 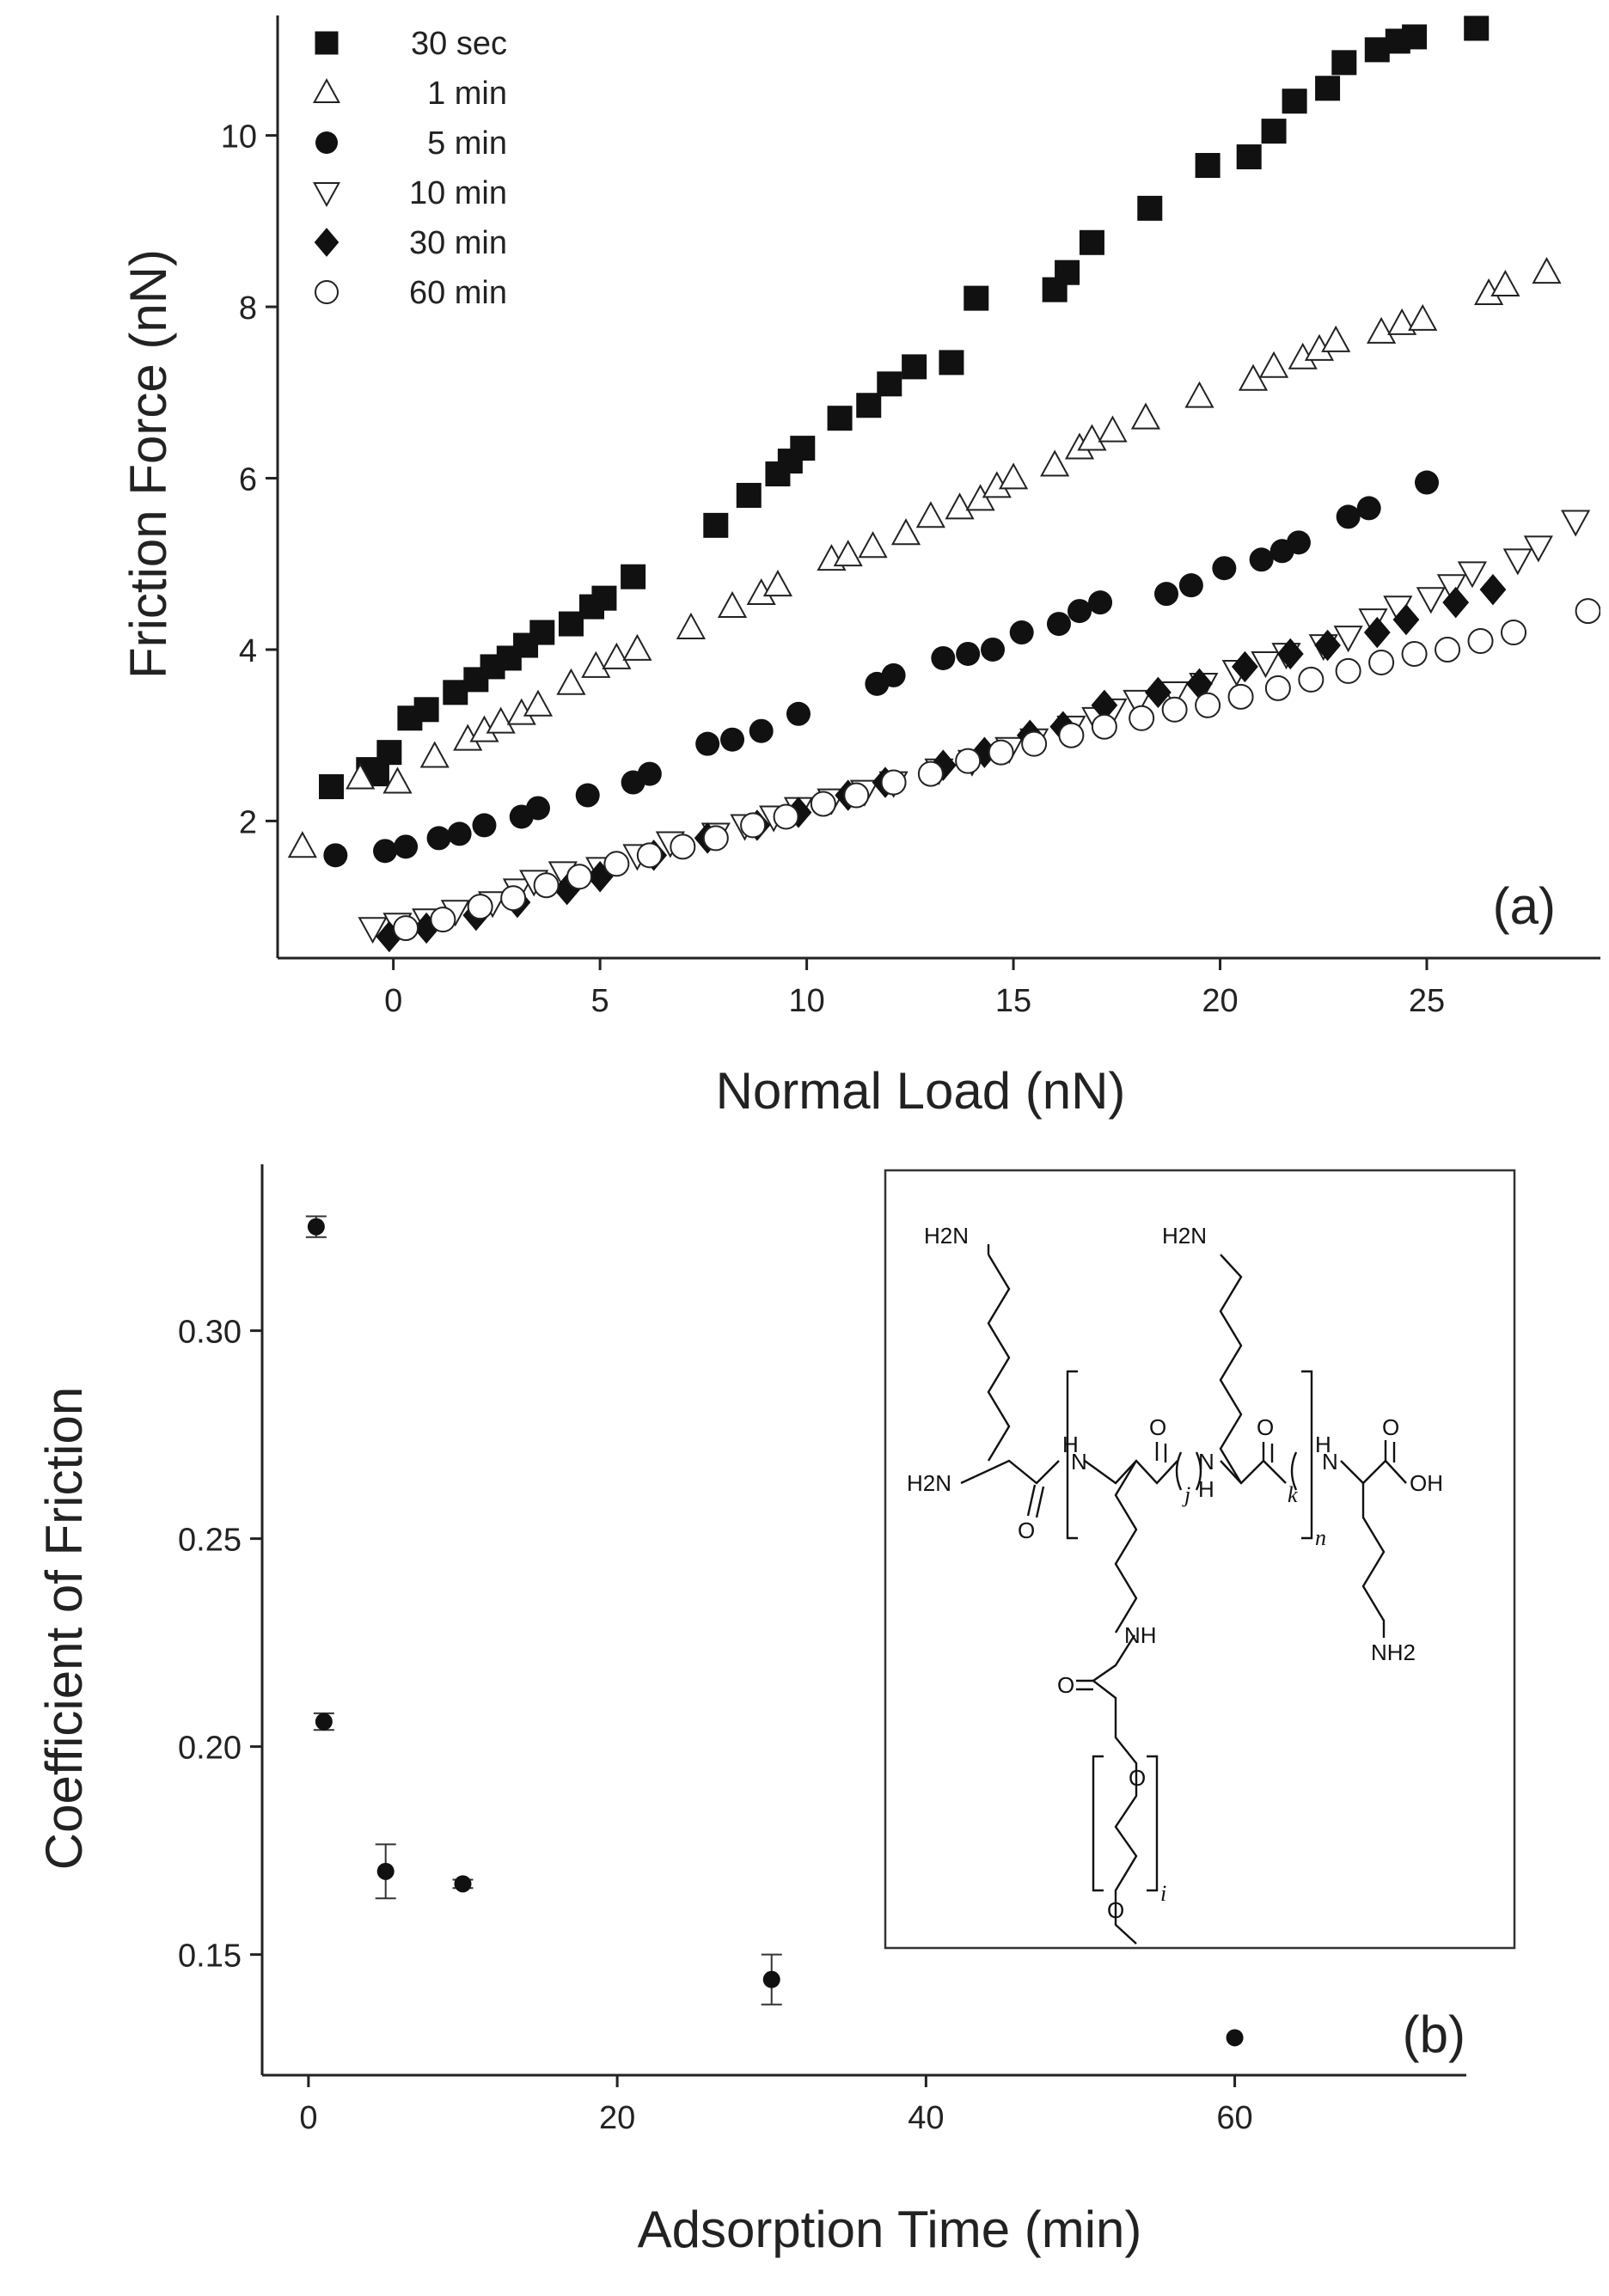 What do you see at coordinates (410, 168) in the screenshot?
I see `panel-a-legend: 30 sec 1 min 5 min 10 min 30 min 60 min` at bounding box center [410, 168].